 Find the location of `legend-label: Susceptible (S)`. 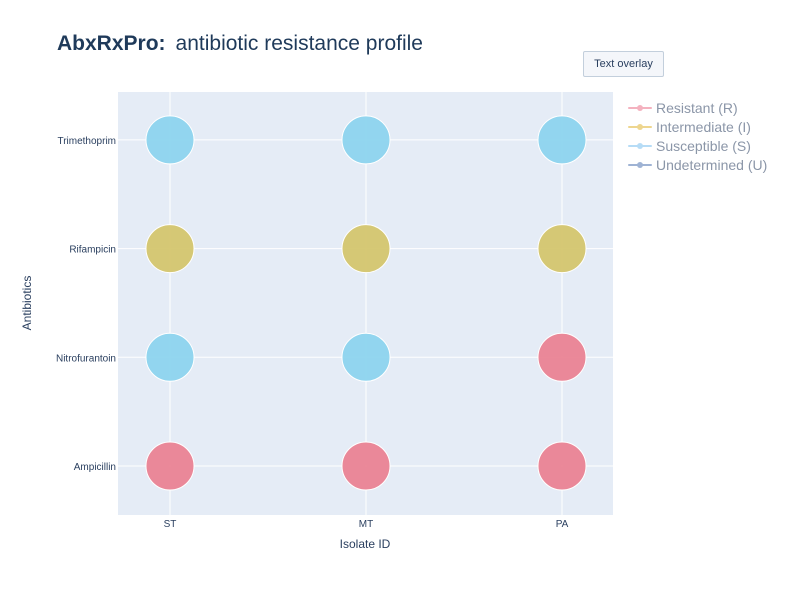

legend-label: Susceptible (S) is located at coordinates (703, 145).